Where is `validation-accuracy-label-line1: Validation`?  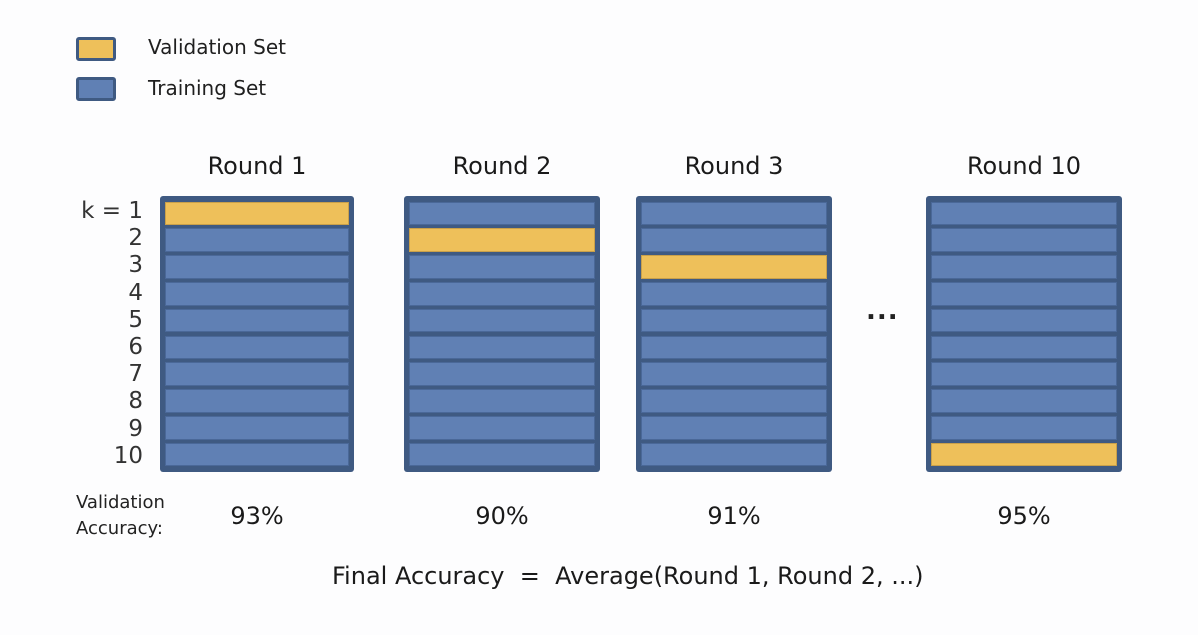
validation-accuracy-label-line1: Validation is located at coordinates (120, 502).